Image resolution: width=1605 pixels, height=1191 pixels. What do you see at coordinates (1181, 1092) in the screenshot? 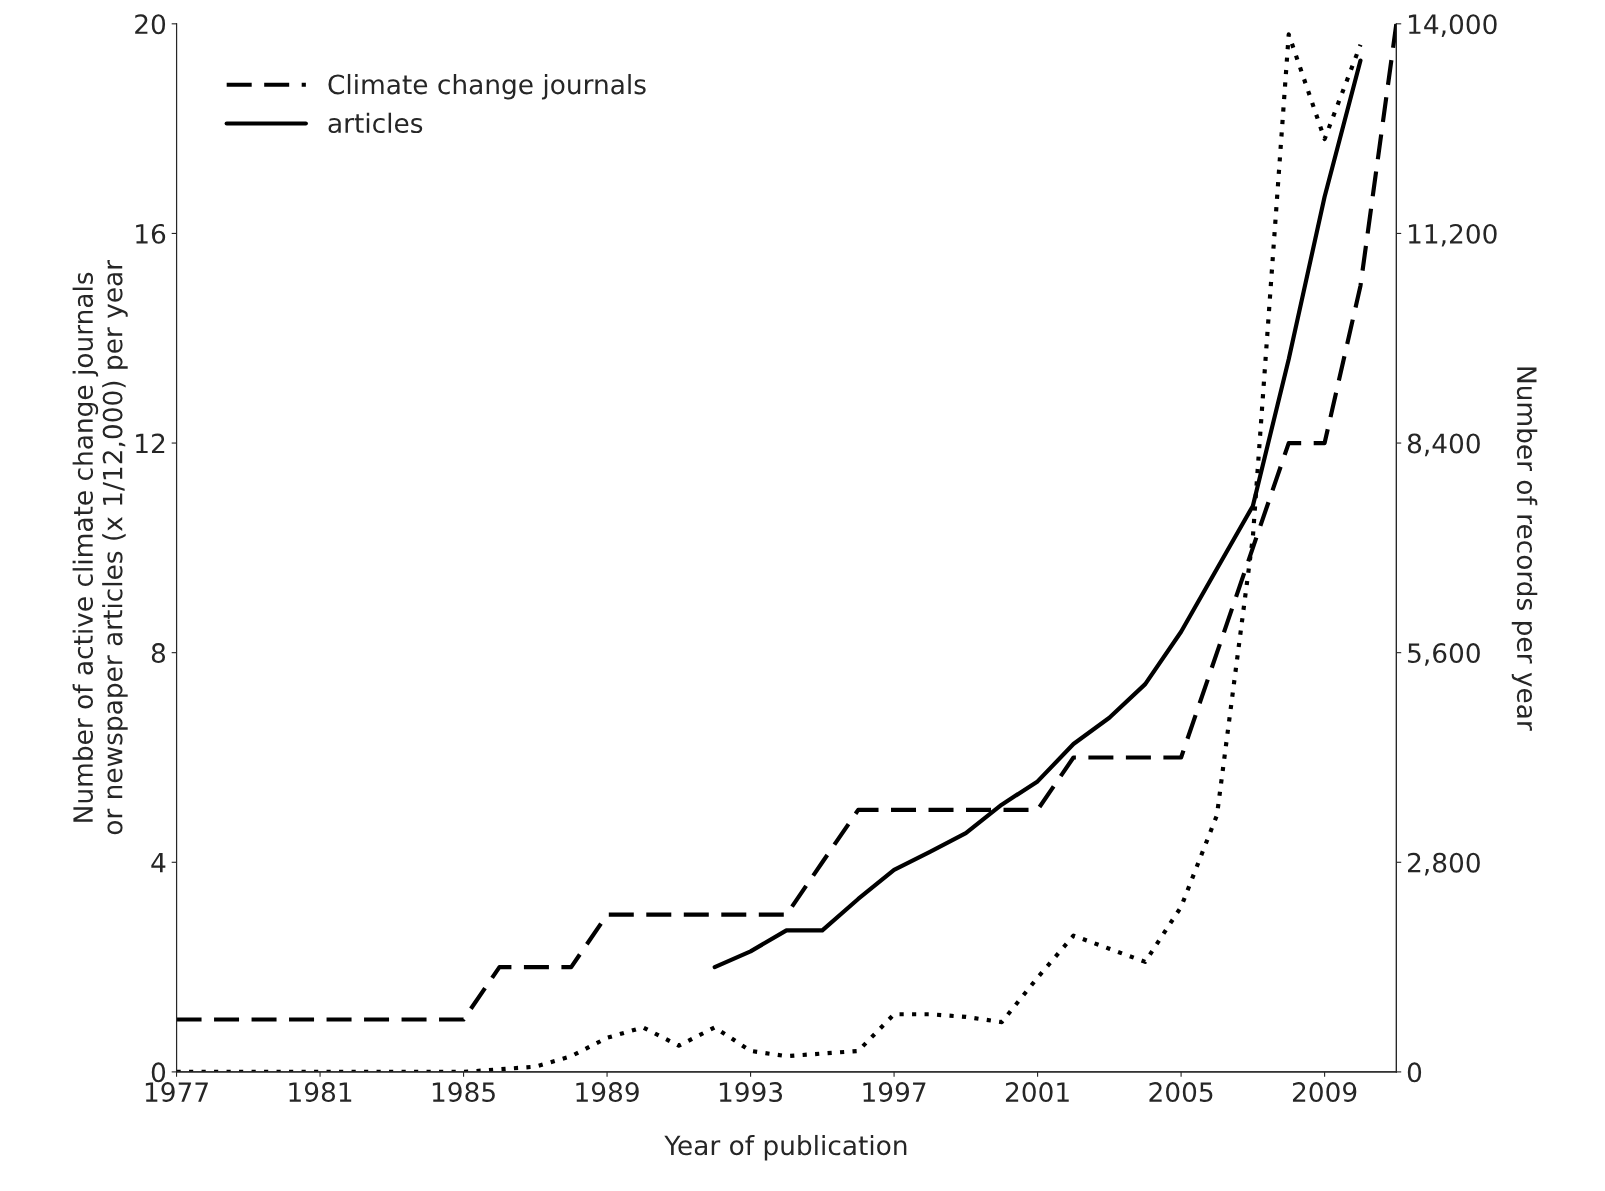
I see `x-tick-label: 2005` at bounding box center [1181, 1092].